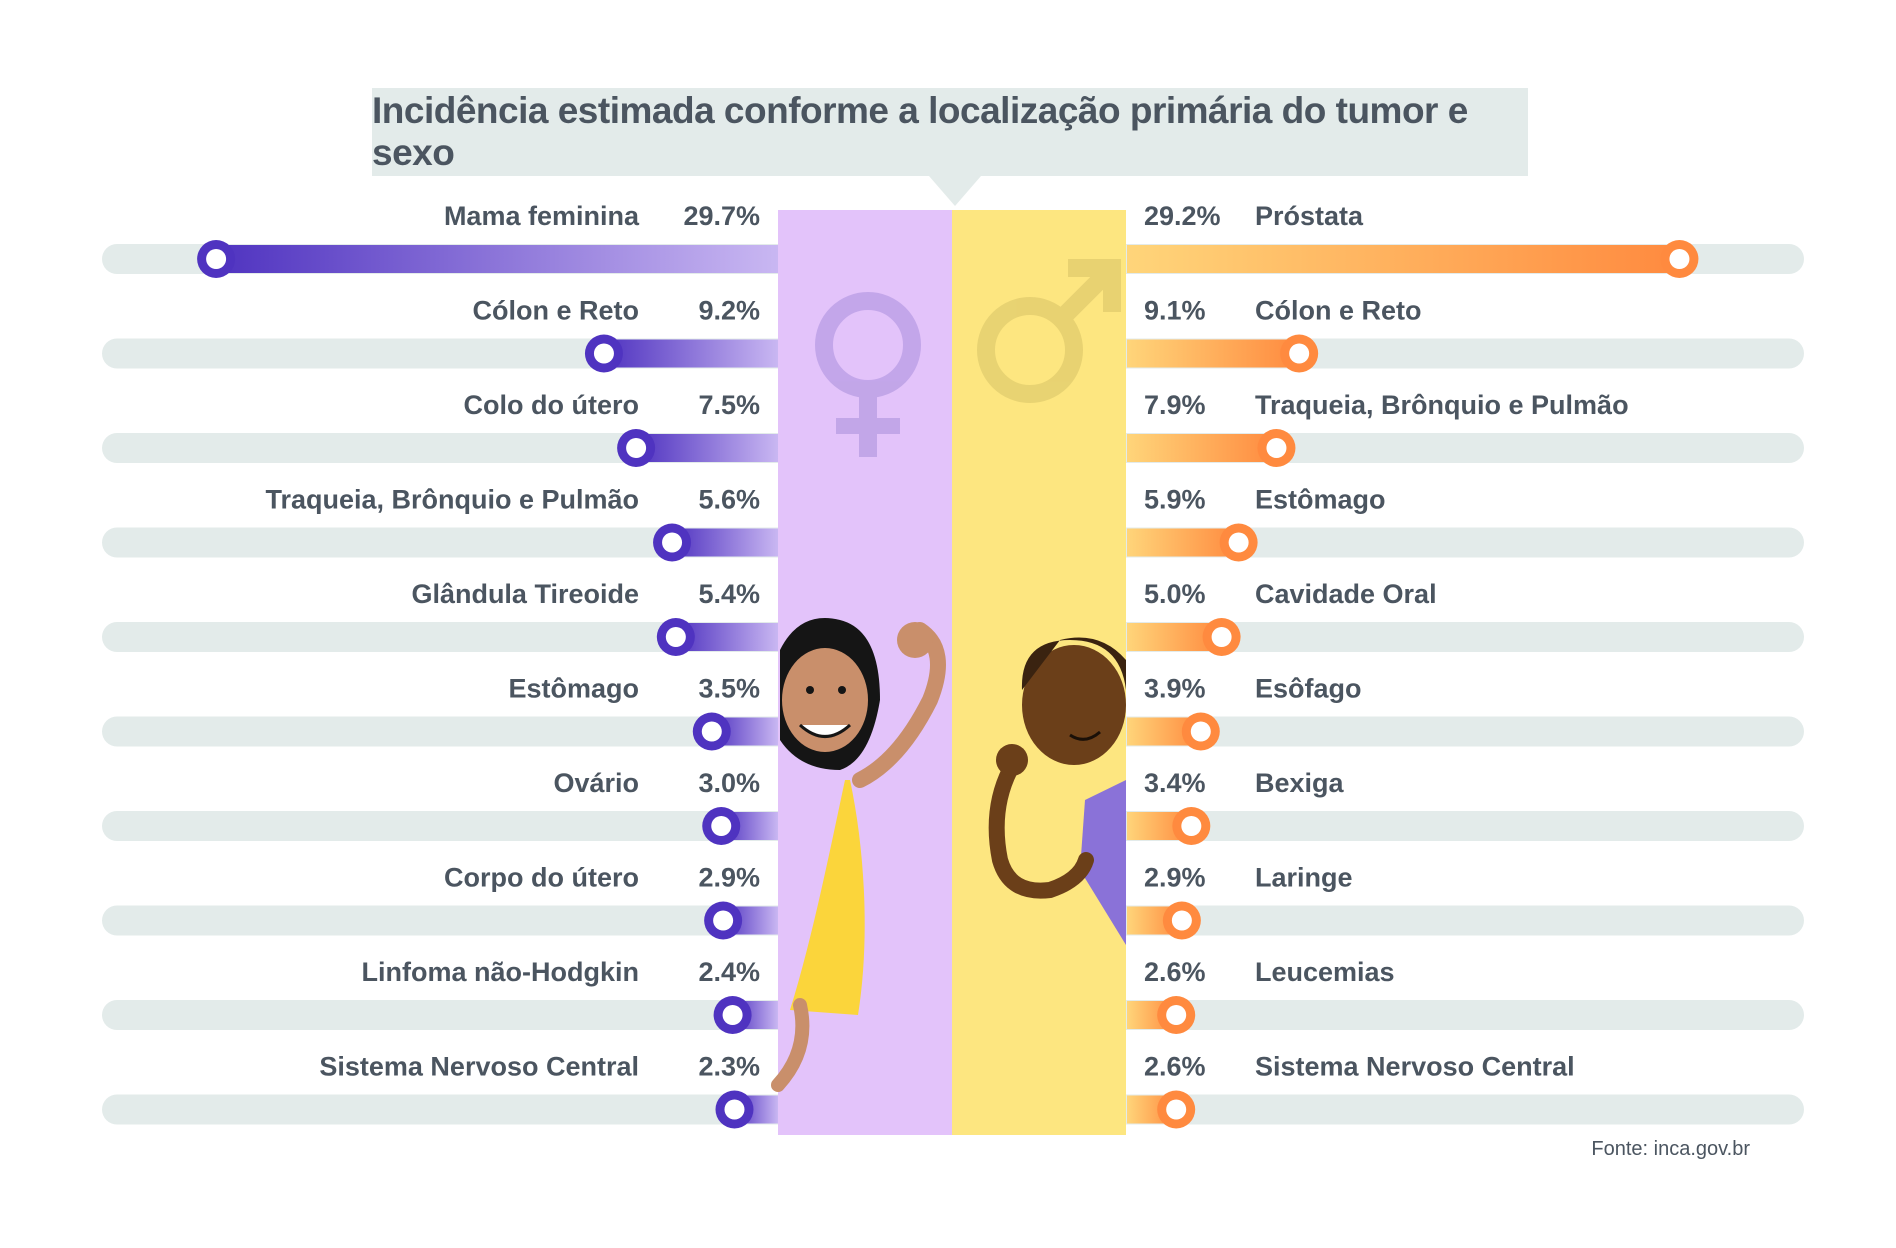 This screenshot has width=1896, height=1248. Describe the element at coordinates (868, 374) in the screenshot. I see `female-symbol-icon` at that location.